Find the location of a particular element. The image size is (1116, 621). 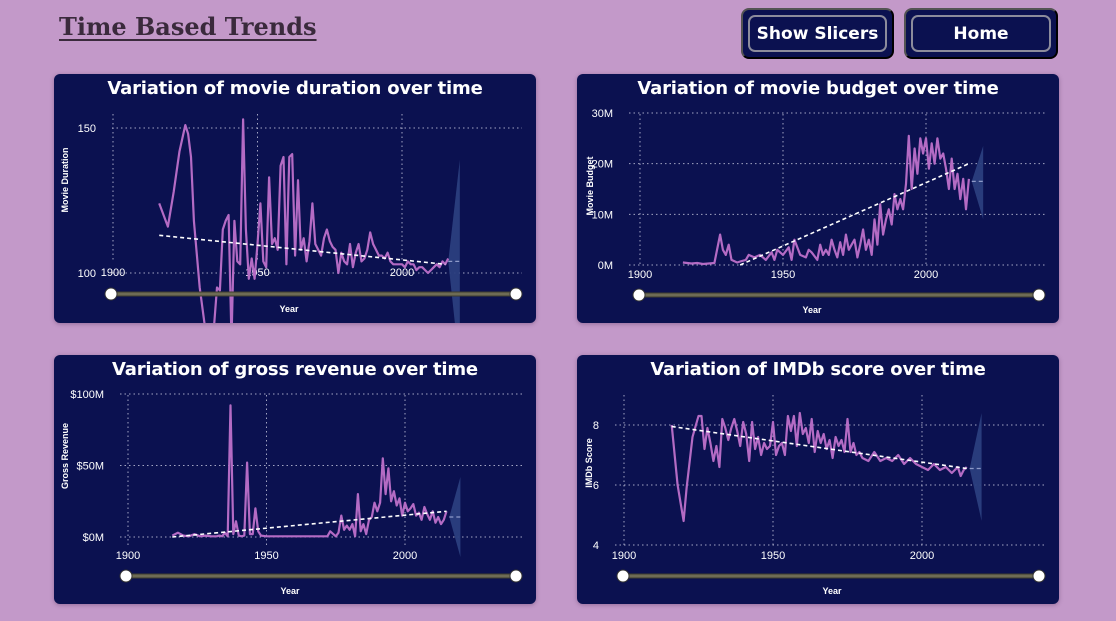

y-tick-label: 8 is located at coordinates (596, 426).